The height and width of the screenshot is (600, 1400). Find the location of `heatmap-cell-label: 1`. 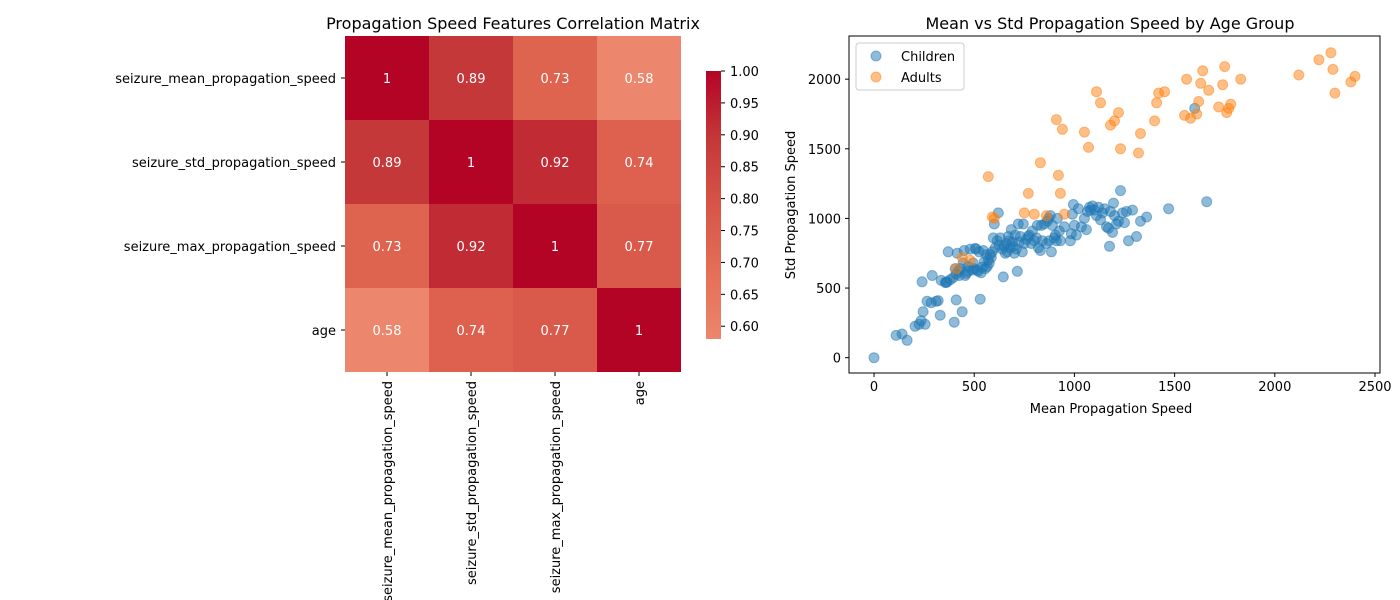

heatmap-cell-label: 1 is located at coordinates (387, 79).